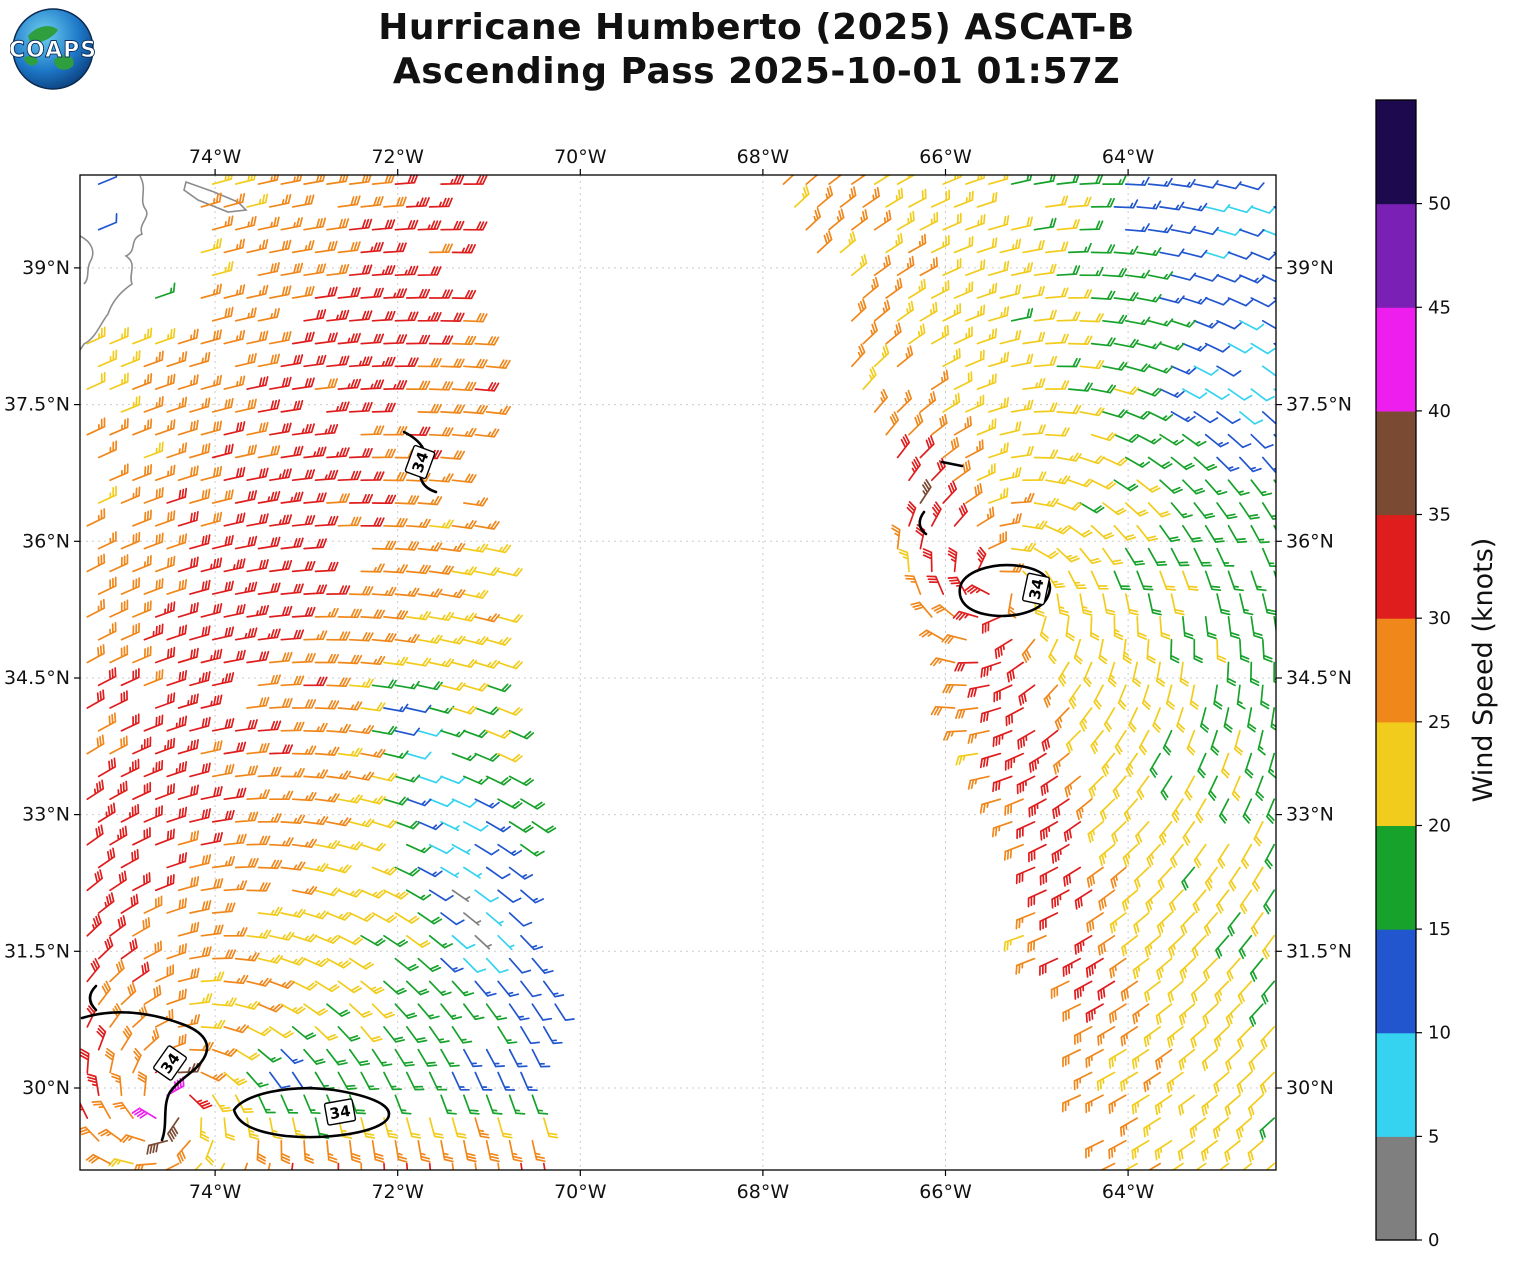 This screenshot has height=1264, width=1513. I want to click on coaps-logo-text: COAPS, so click(53, 50).